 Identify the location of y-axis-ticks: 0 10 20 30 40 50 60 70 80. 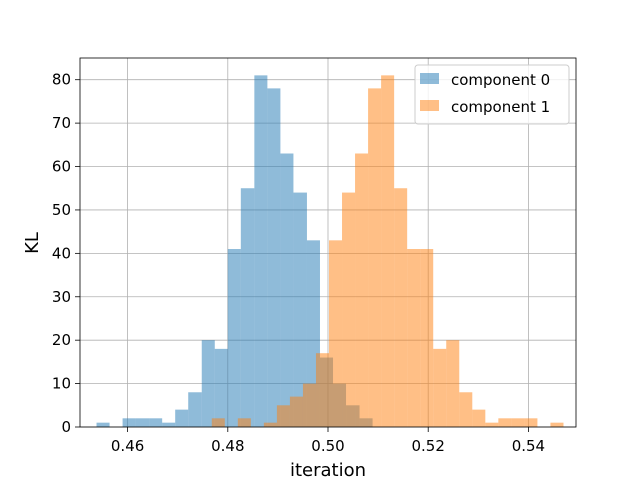
(66, 253).